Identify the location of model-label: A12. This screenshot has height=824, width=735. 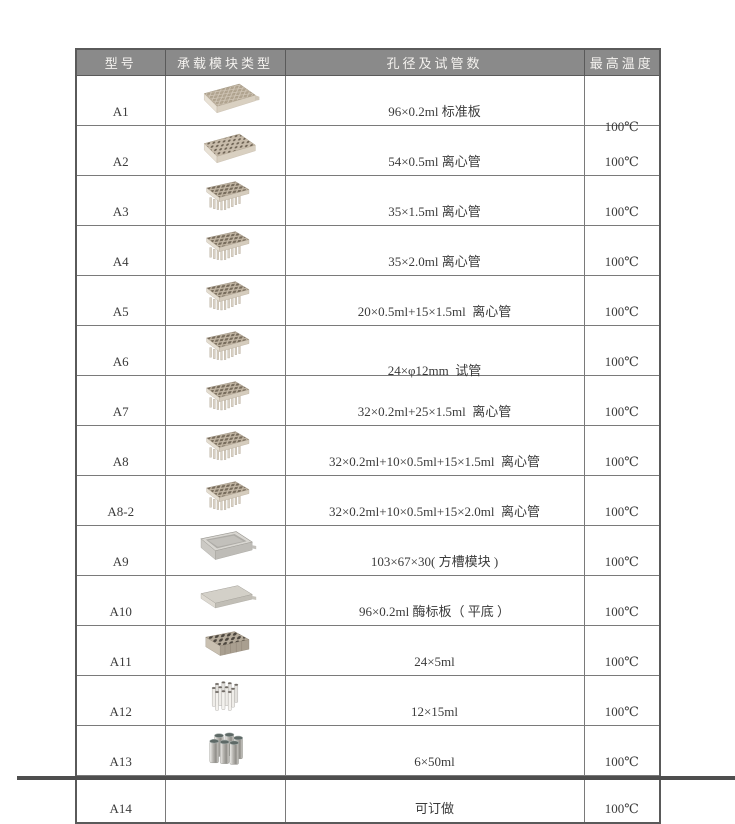
(120, 711).